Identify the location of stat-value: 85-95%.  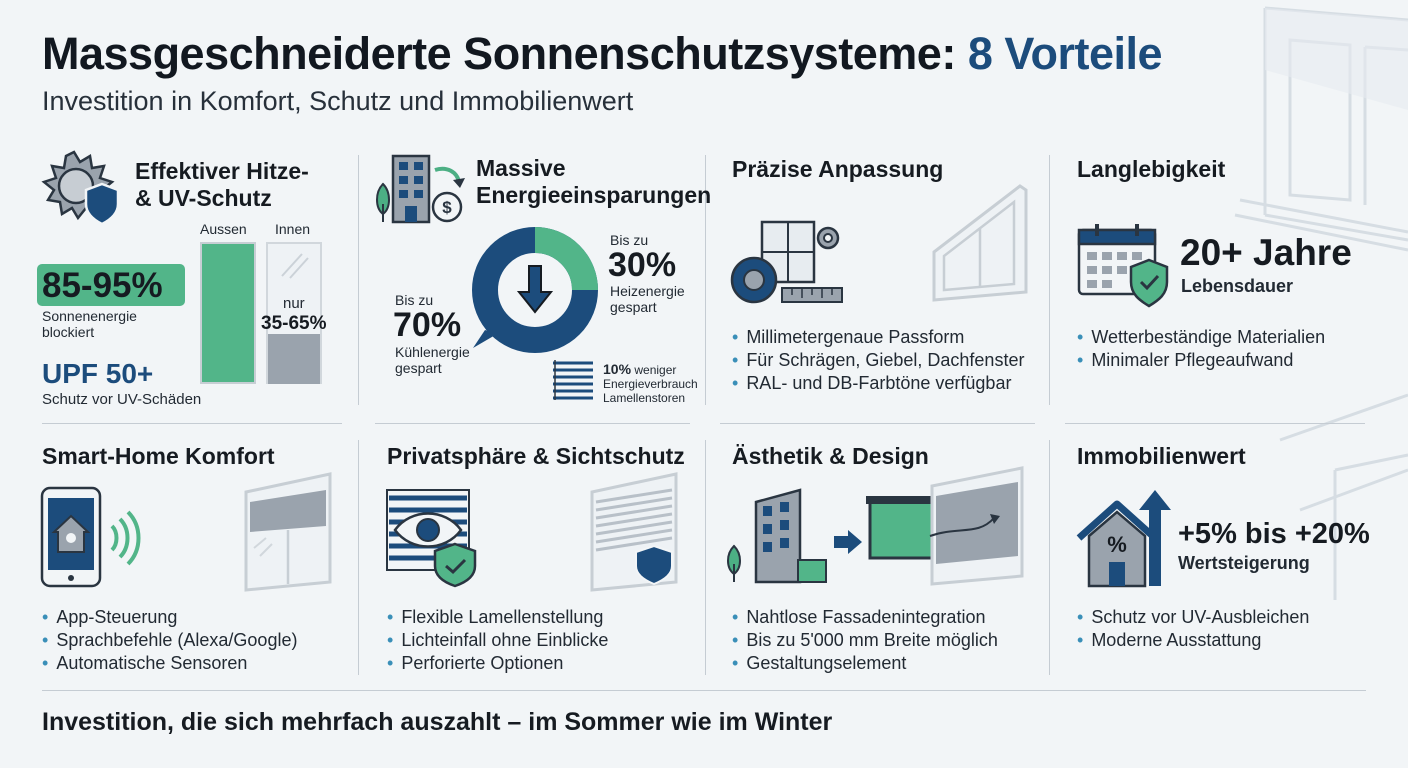
(102, 285).